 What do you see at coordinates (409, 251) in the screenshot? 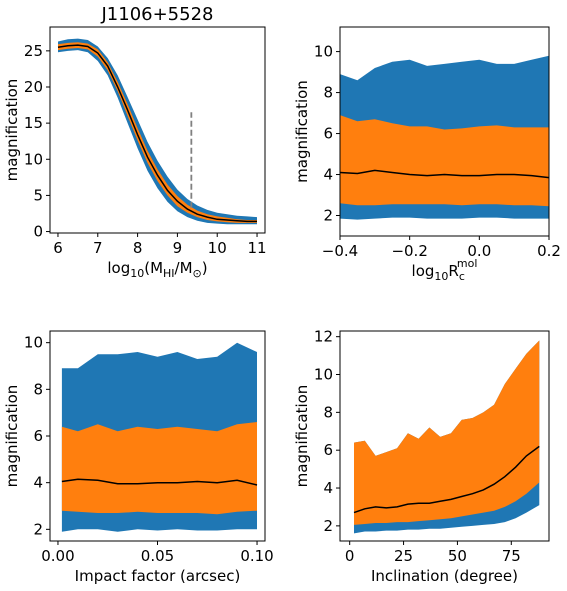
I see `x-tick-label: −0.2` at bounding box center [409, 251].